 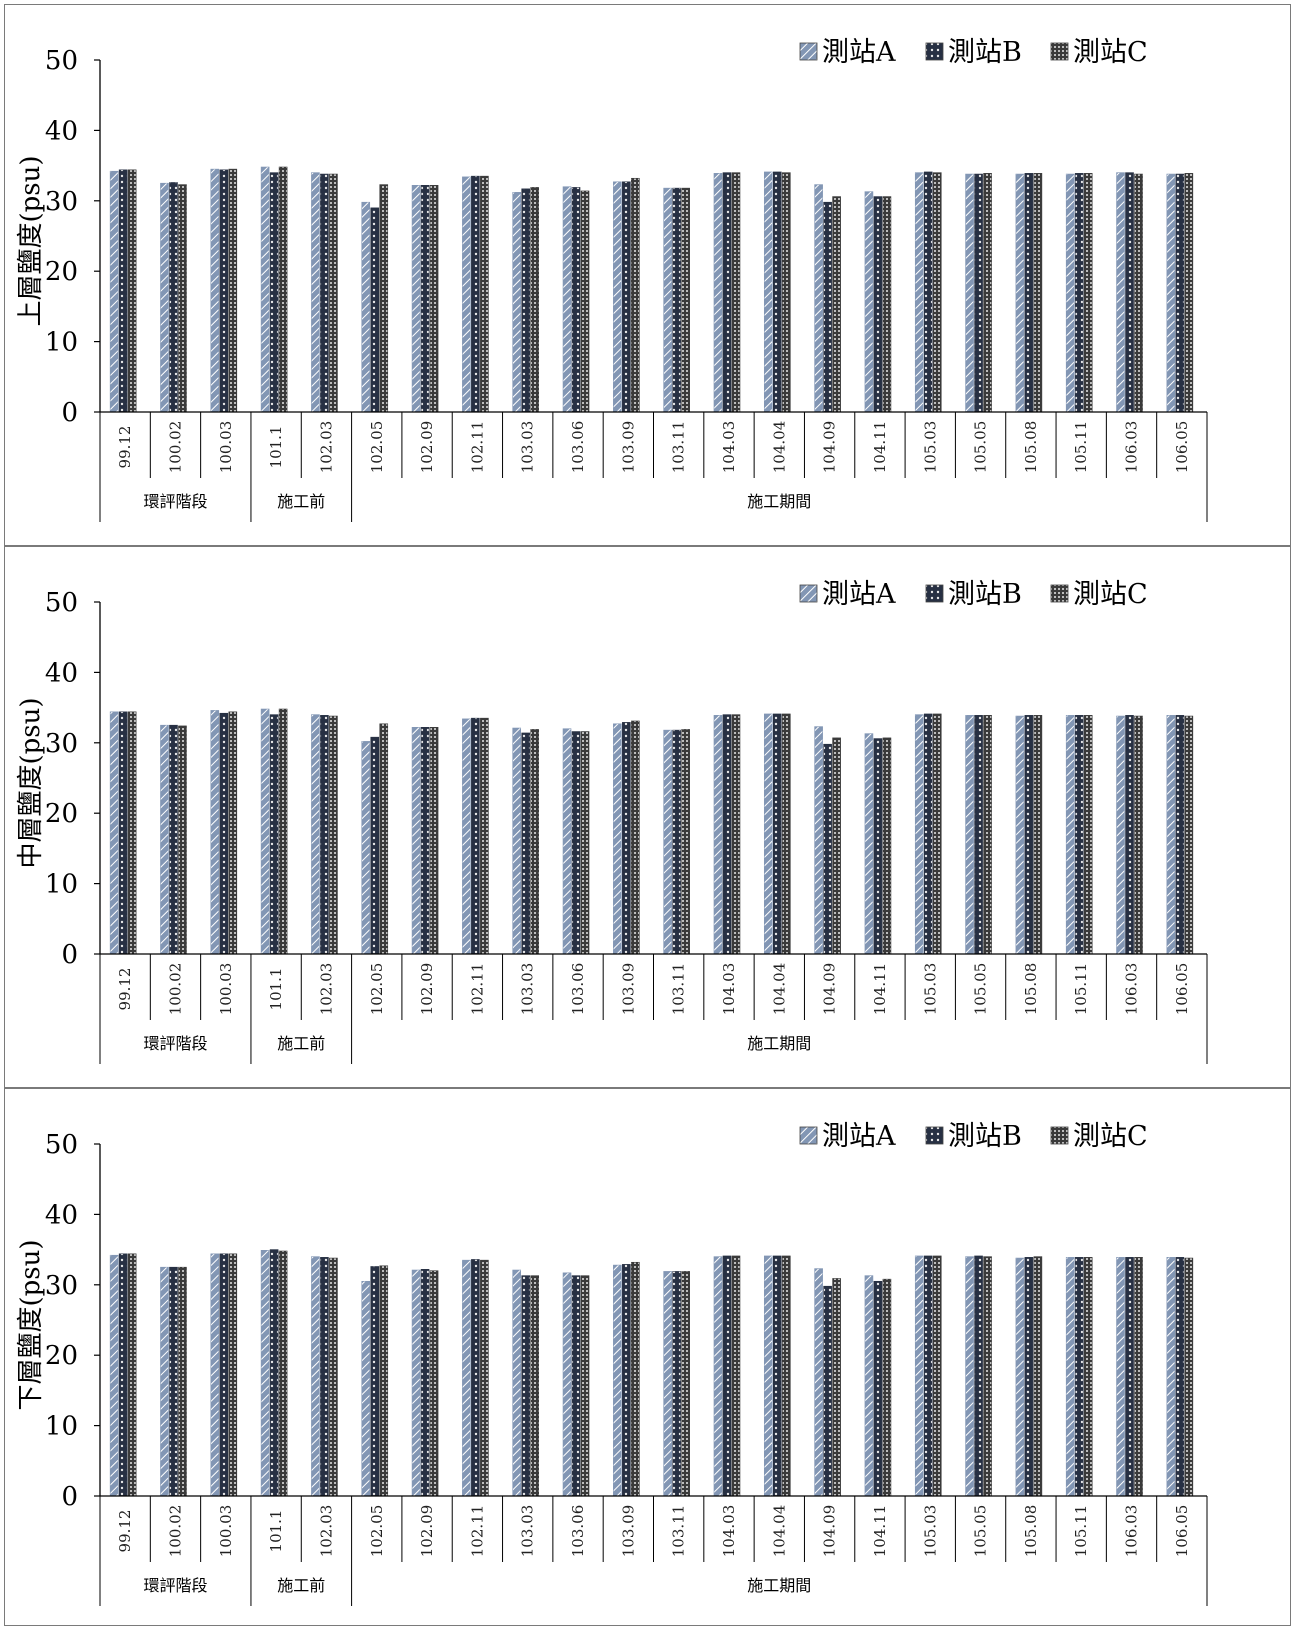 I want to click on x-tick-label: 99.12, so click(x=125, y=989).